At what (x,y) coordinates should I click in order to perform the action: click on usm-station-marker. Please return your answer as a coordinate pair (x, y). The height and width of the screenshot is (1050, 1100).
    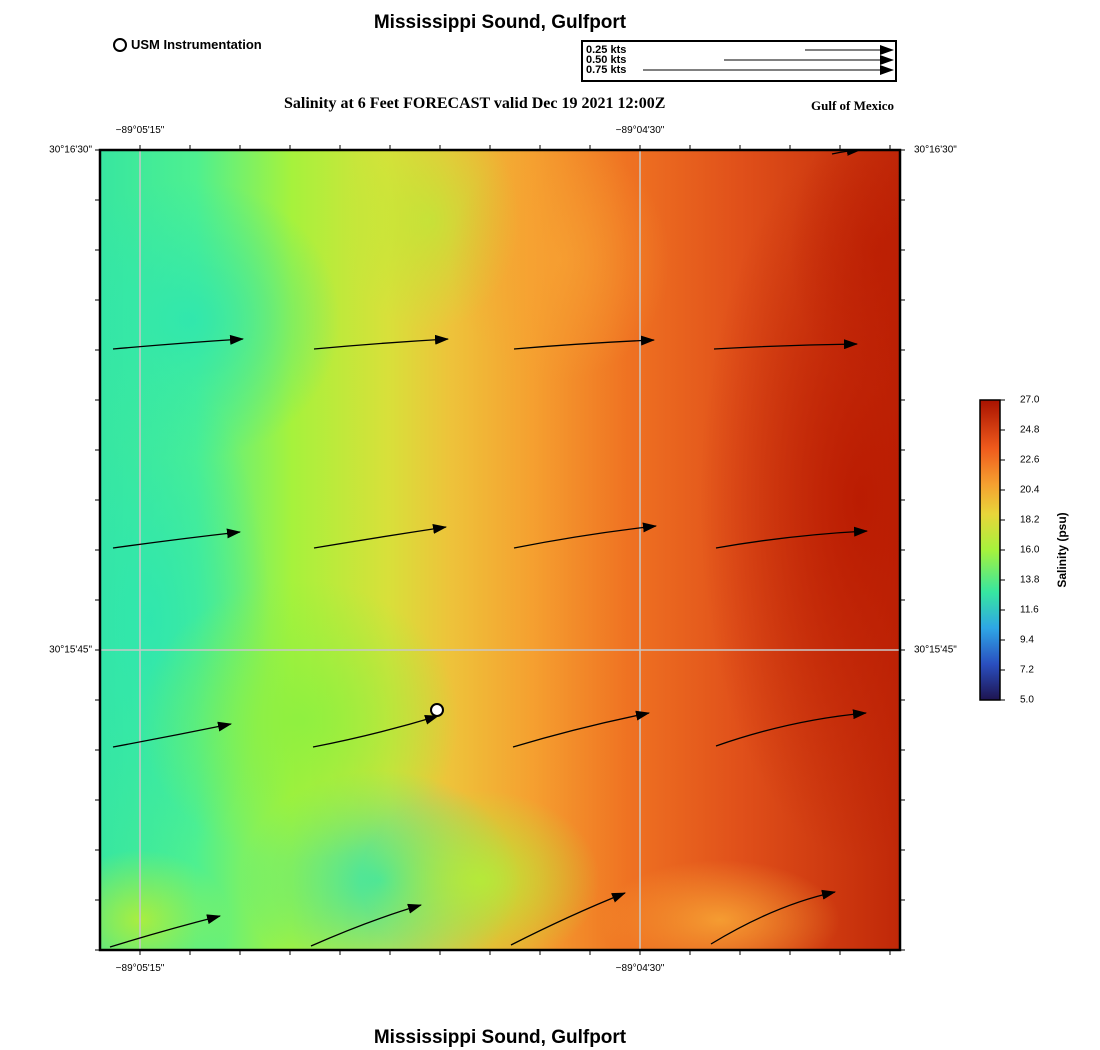
    Looking at the image, I should click on (437, 710).